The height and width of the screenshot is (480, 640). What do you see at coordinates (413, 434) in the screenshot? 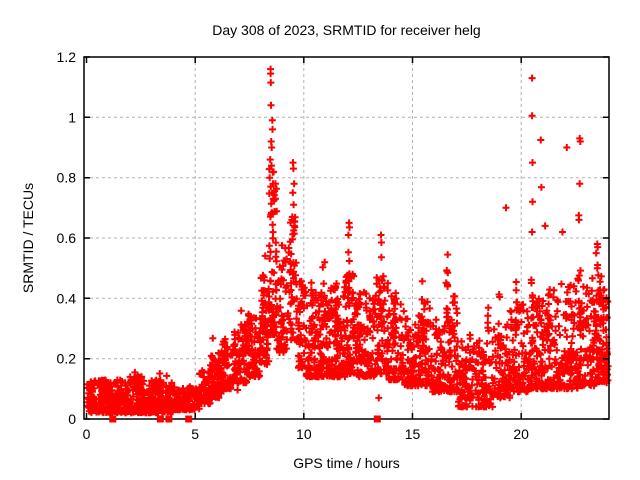
I see `tick-label: 15` at bounding box center [413, 434].